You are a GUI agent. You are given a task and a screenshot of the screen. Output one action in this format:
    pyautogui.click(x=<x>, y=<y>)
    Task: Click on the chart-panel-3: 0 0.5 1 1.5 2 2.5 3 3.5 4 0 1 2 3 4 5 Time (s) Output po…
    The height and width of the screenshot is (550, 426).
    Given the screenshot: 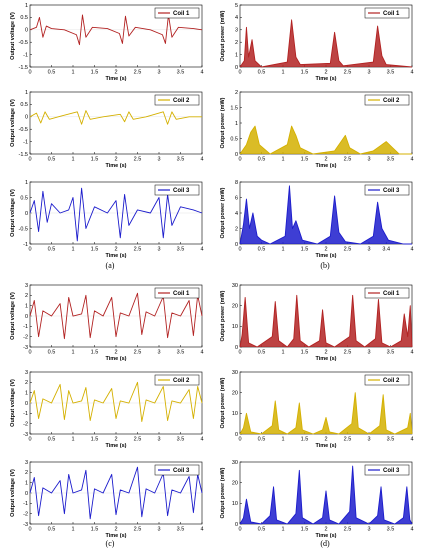 What is the action you would take?
    pyautogui.click(x=317, y=42)
    